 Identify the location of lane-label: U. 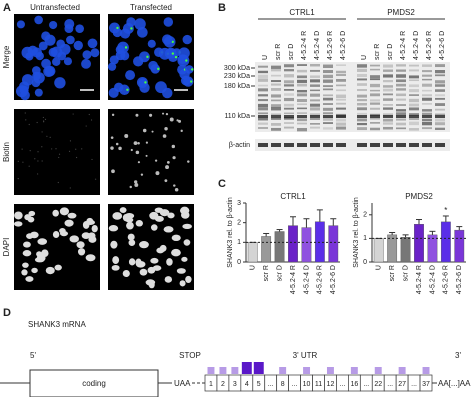
(265, 57).